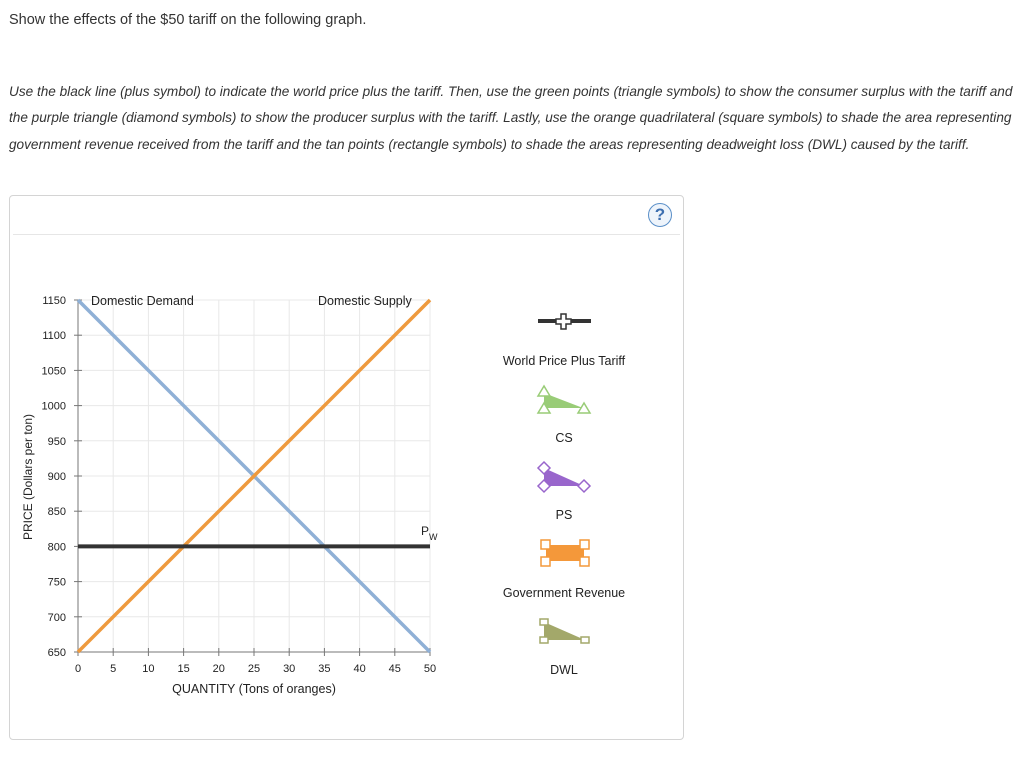  Describe the element at coordinates (219, 669) in the screenshot. I see `x-tick-label: 20` at that location.